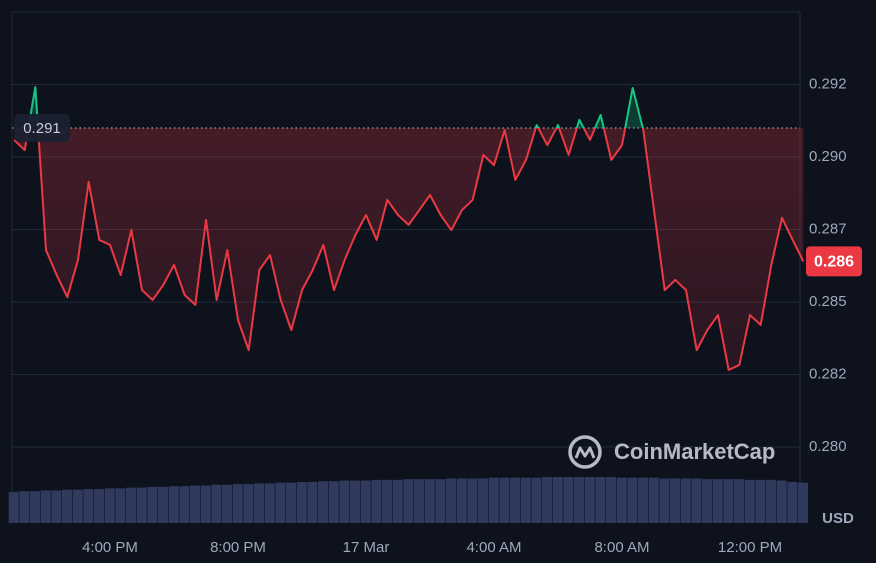 The image size is (876, 563). Describe the element at coordinates (838, 518) in the screenshot. I see `currency-label: USD` at that location.